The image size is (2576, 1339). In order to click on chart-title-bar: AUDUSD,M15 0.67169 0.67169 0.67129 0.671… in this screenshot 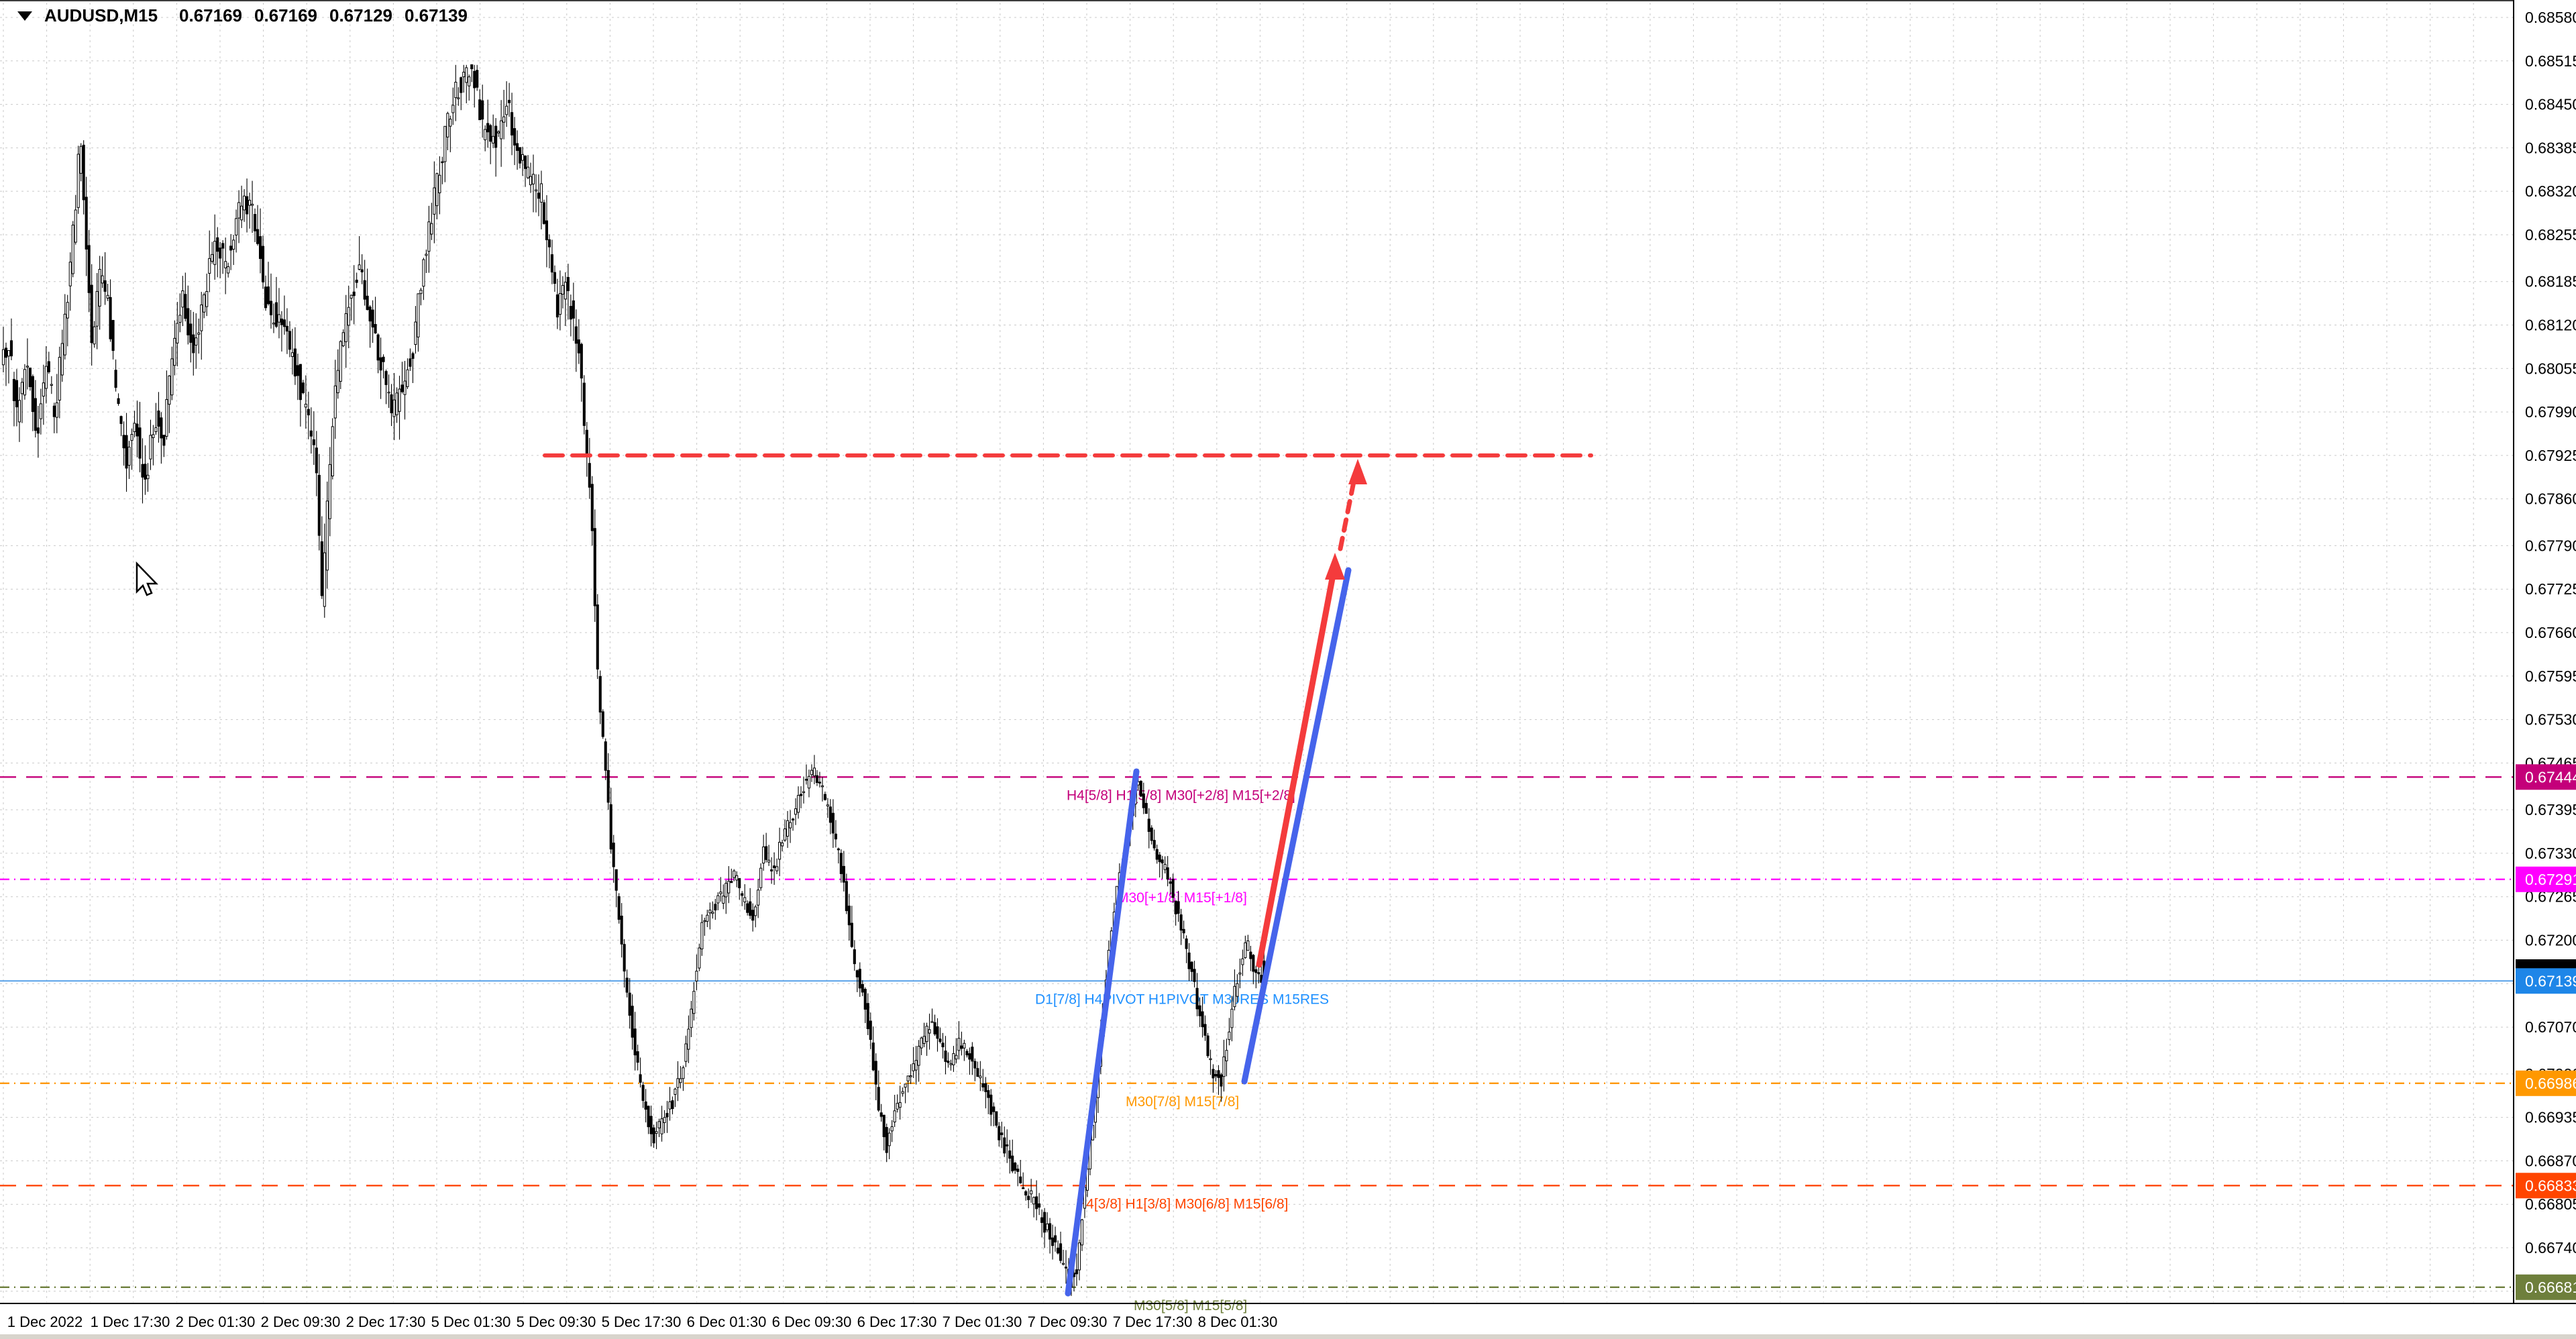, I will do `click(242, 15)`.